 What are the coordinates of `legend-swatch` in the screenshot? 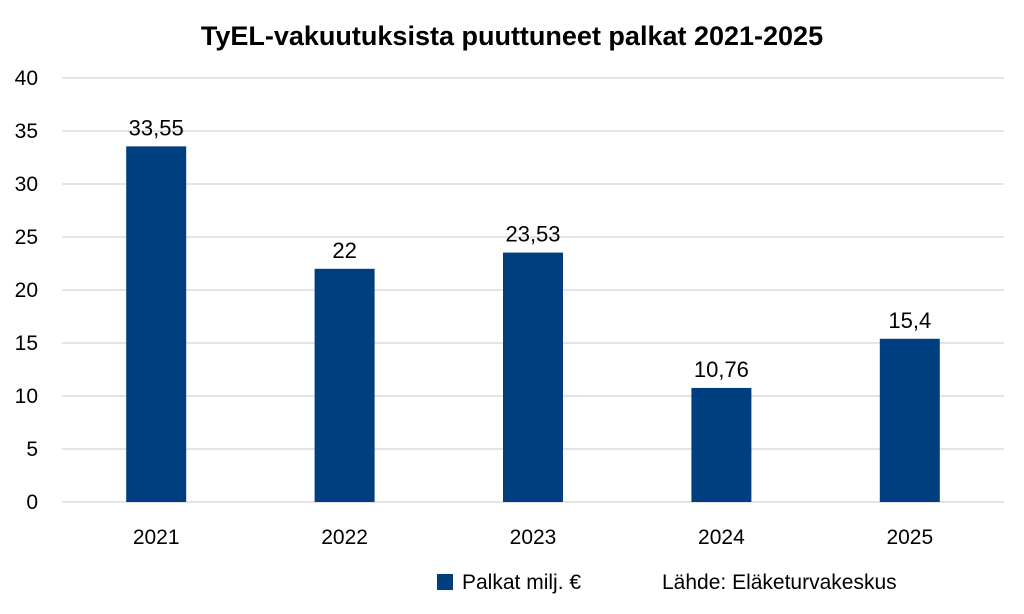 It's located at (445, 582).